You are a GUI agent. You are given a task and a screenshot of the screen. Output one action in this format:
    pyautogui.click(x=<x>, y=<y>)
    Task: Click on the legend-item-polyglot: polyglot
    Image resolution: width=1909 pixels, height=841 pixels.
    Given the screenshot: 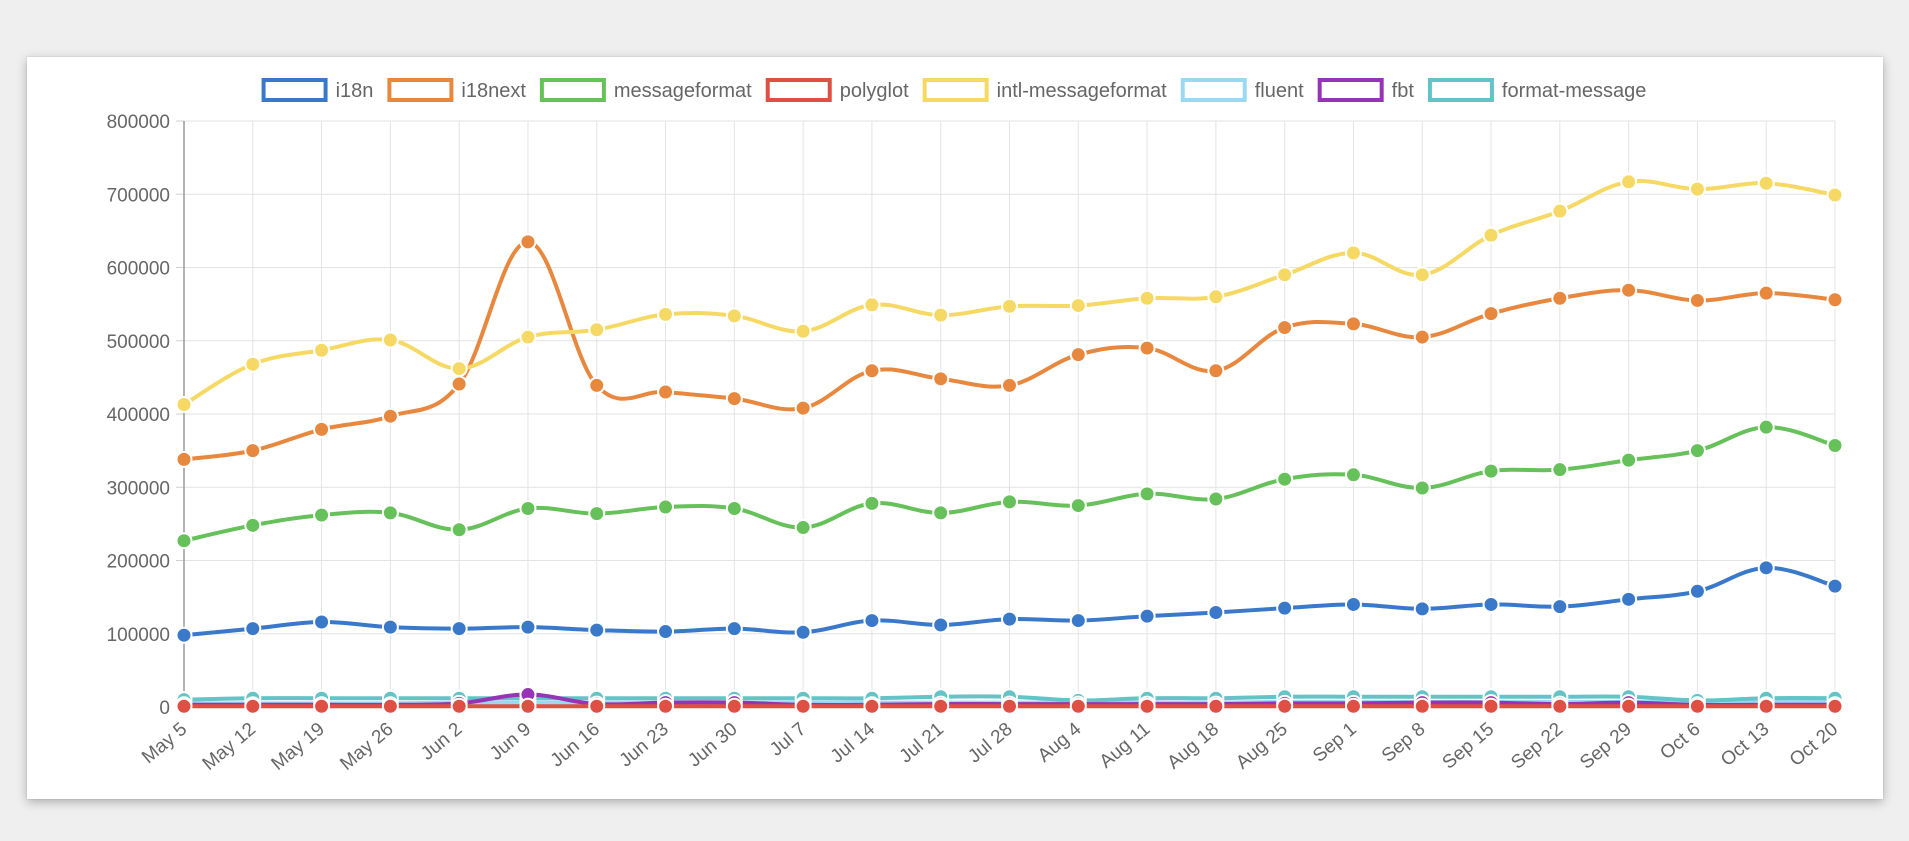 What is the action you would take?
    pyautogui.click(x=837, y=90)
    